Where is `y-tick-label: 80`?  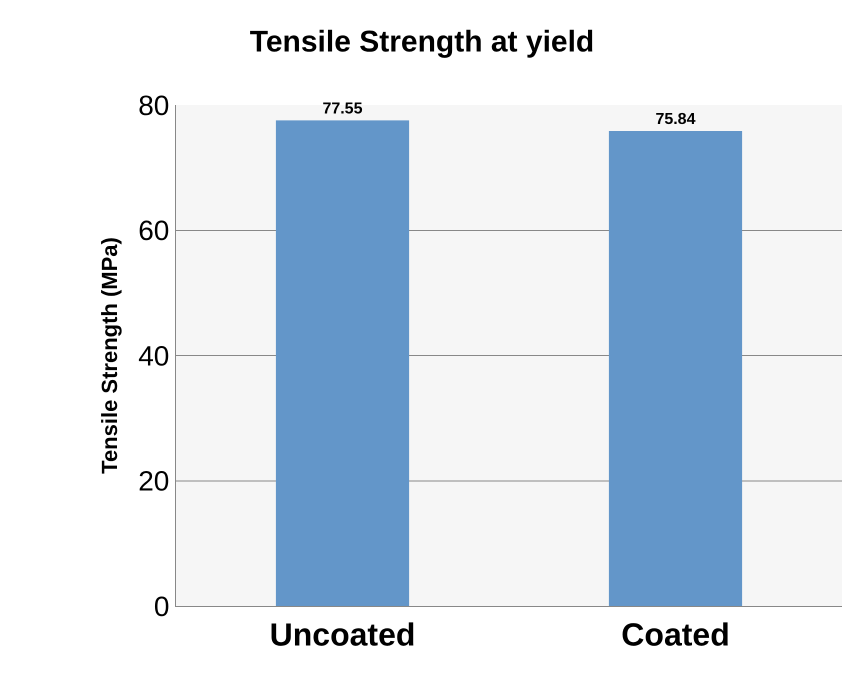
y-tick-label: 80 is located at coordinates (154, 105).